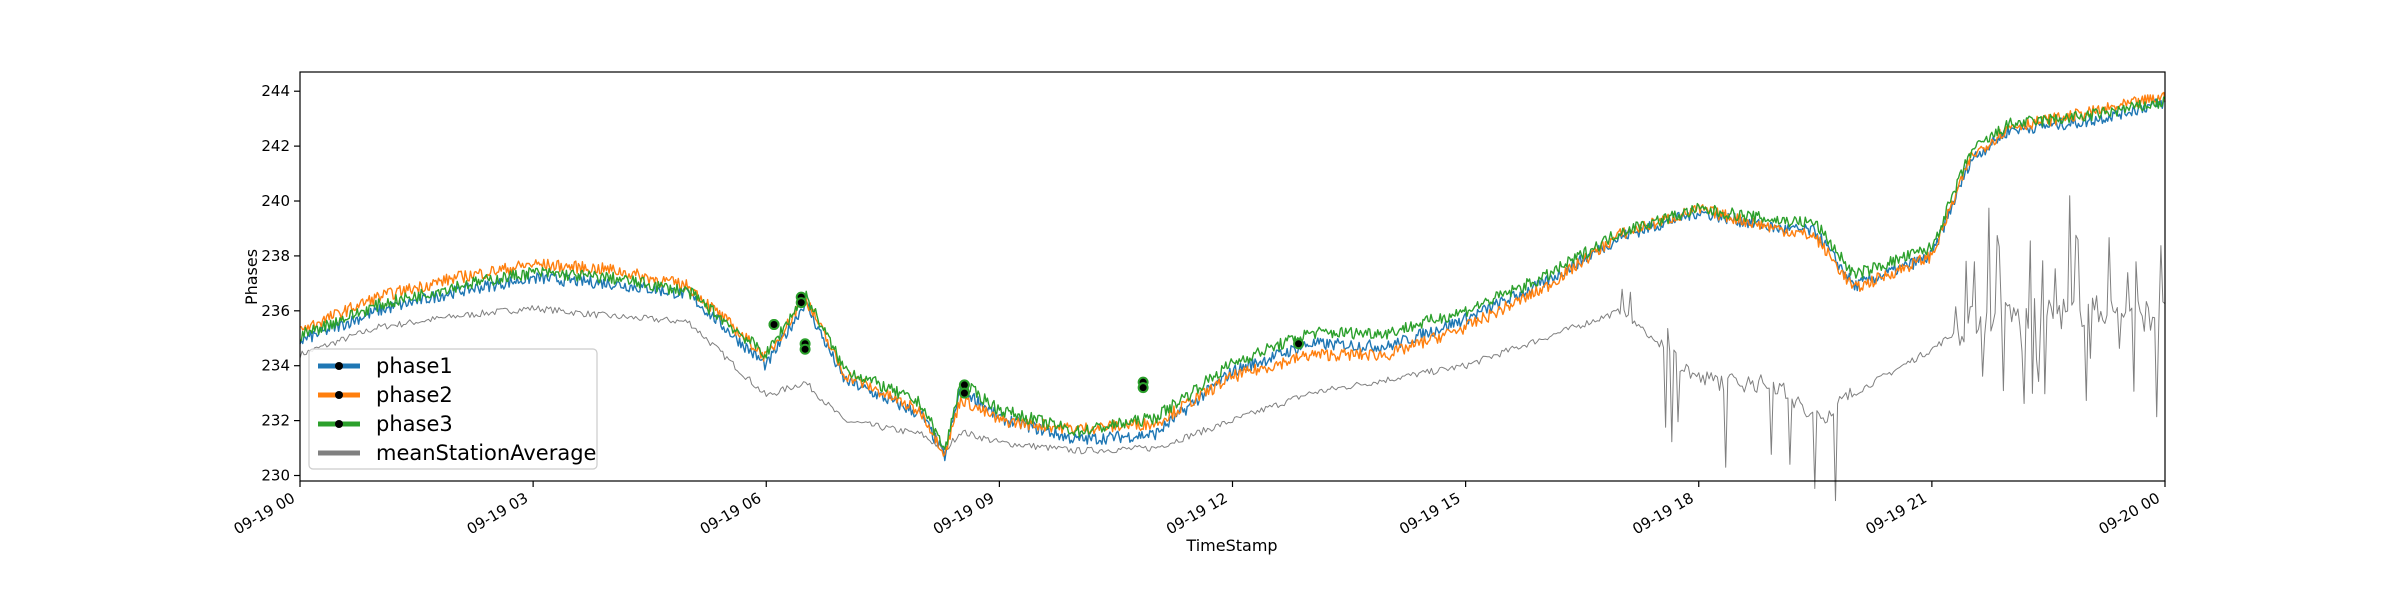 This screenshot has width=2400, height=600. I want to click on legend-box, so click(453, 409).